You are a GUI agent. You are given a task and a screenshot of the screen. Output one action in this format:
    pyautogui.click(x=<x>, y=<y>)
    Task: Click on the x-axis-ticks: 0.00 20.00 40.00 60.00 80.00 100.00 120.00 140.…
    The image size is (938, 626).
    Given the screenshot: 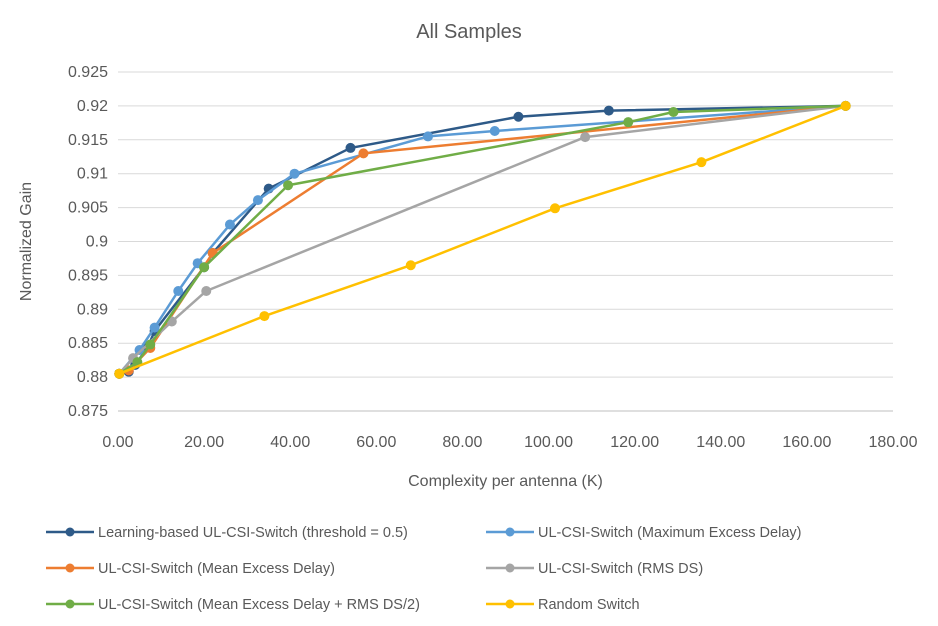 What is the action you would take?
    pyautogui.click(x=509, y=442)
    